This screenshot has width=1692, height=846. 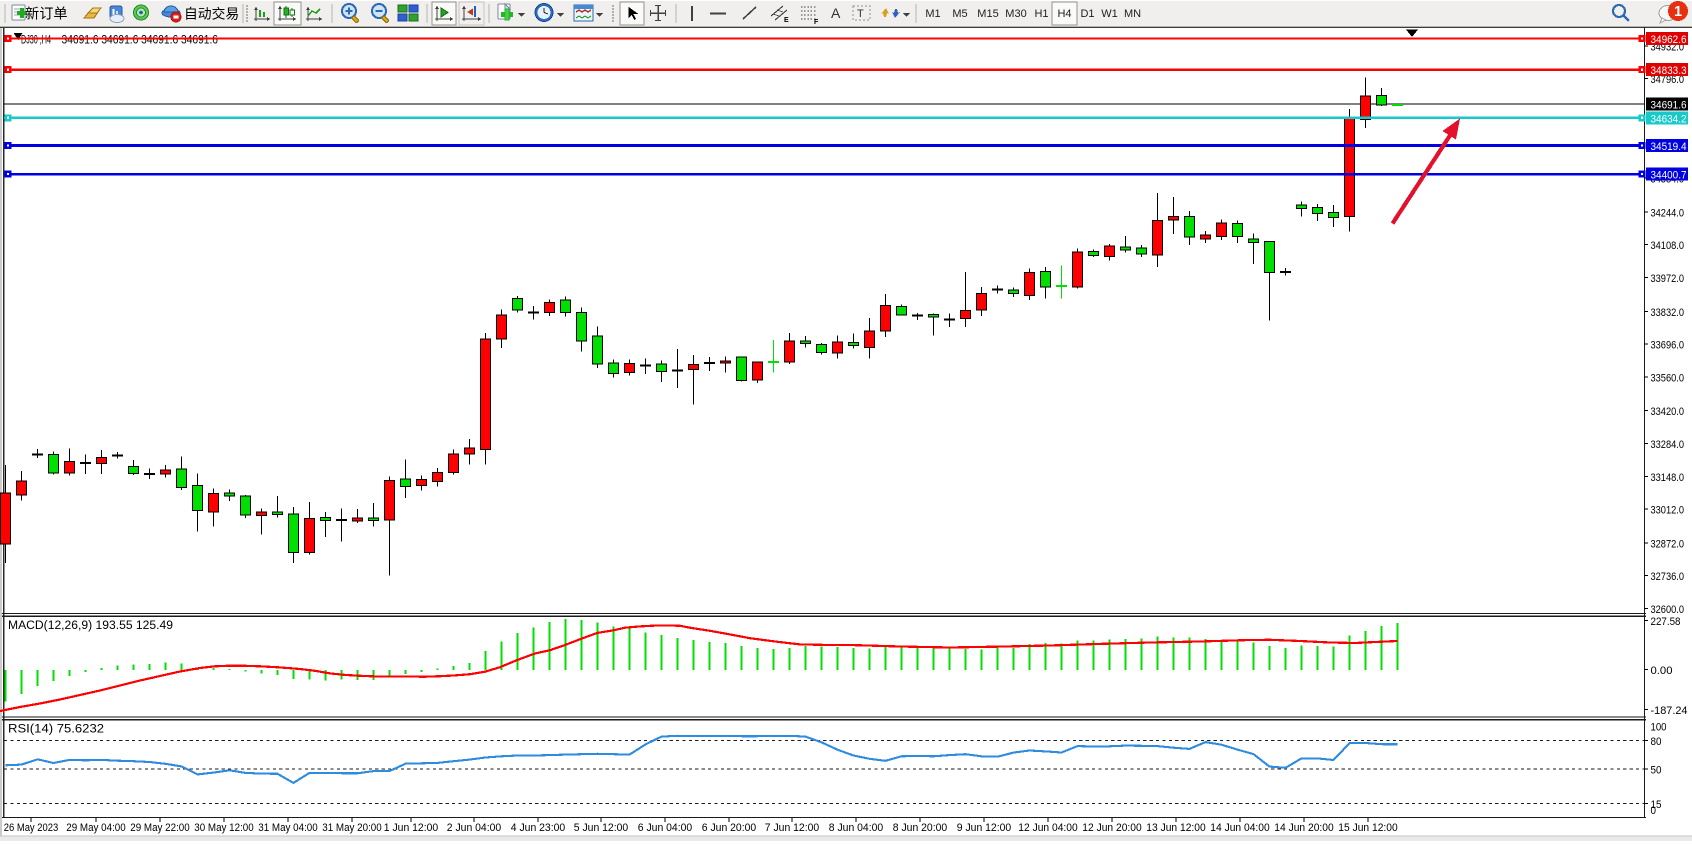 I want to click on svg-text: 33560.0, so click(x=1668, y=378).